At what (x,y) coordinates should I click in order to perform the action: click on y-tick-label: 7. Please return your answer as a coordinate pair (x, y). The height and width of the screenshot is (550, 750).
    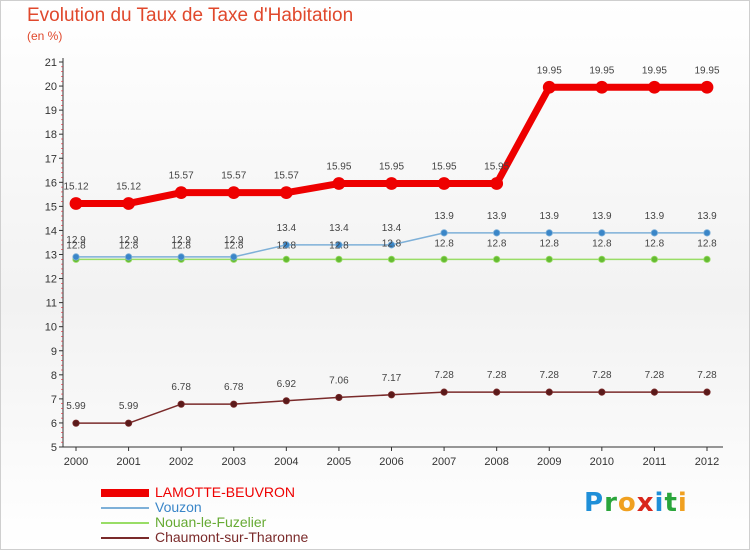
    Looking at the image, I should click on (54, 400).